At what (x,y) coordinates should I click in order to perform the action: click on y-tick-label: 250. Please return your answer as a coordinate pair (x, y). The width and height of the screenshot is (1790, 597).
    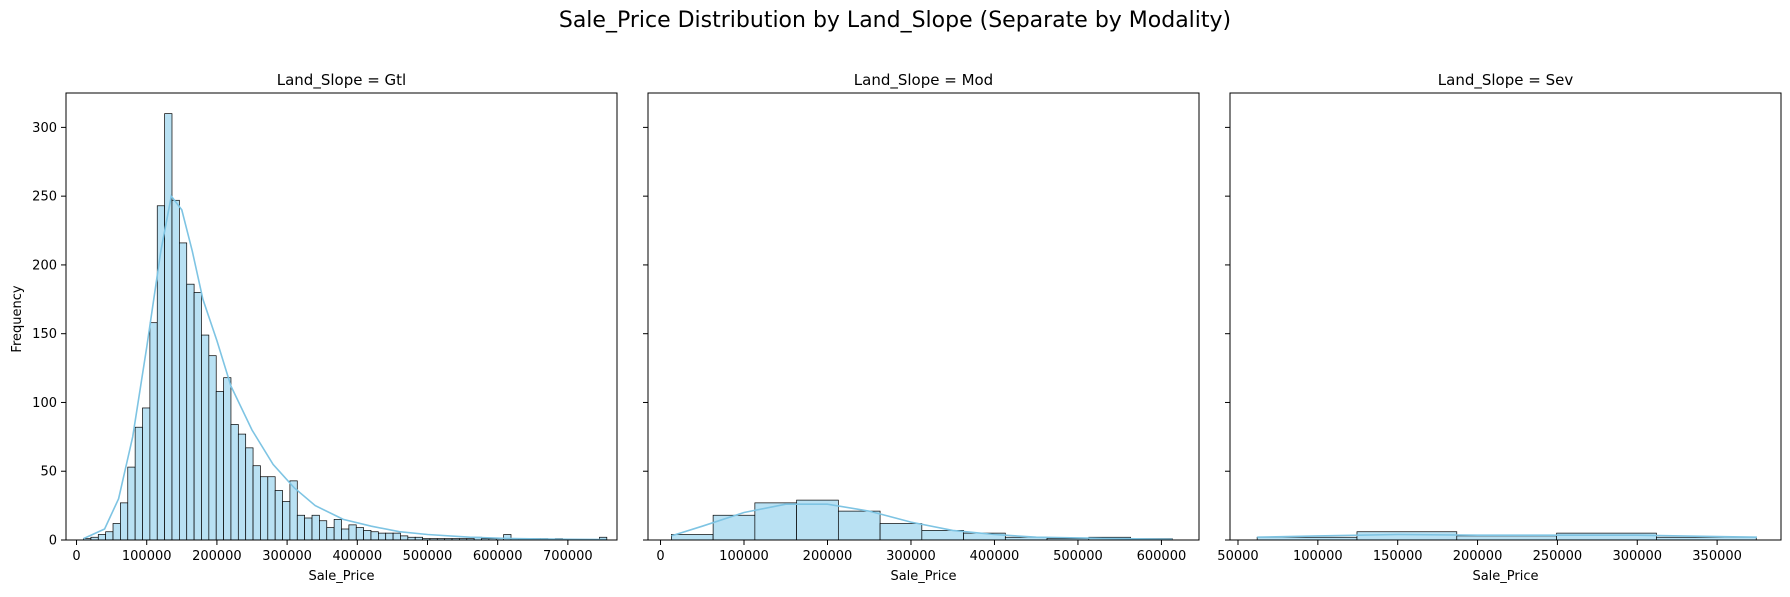
    Looking at the image, I should click on (44, 197).